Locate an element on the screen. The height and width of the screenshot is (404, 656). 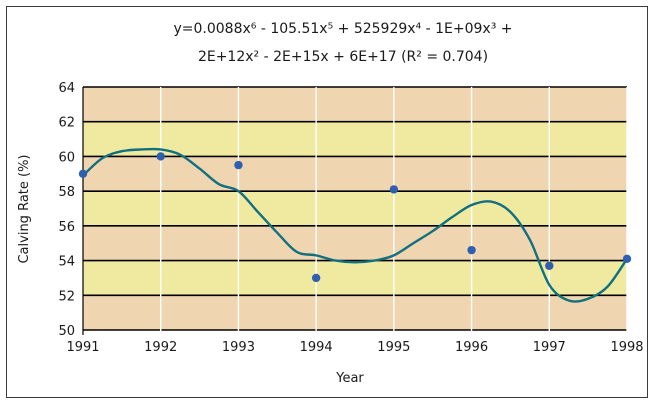
chart-title-line-2: 2E+12x² - 2E+15x + 6E+17 (R² = 0.704) is located at coordinates (343, 57).